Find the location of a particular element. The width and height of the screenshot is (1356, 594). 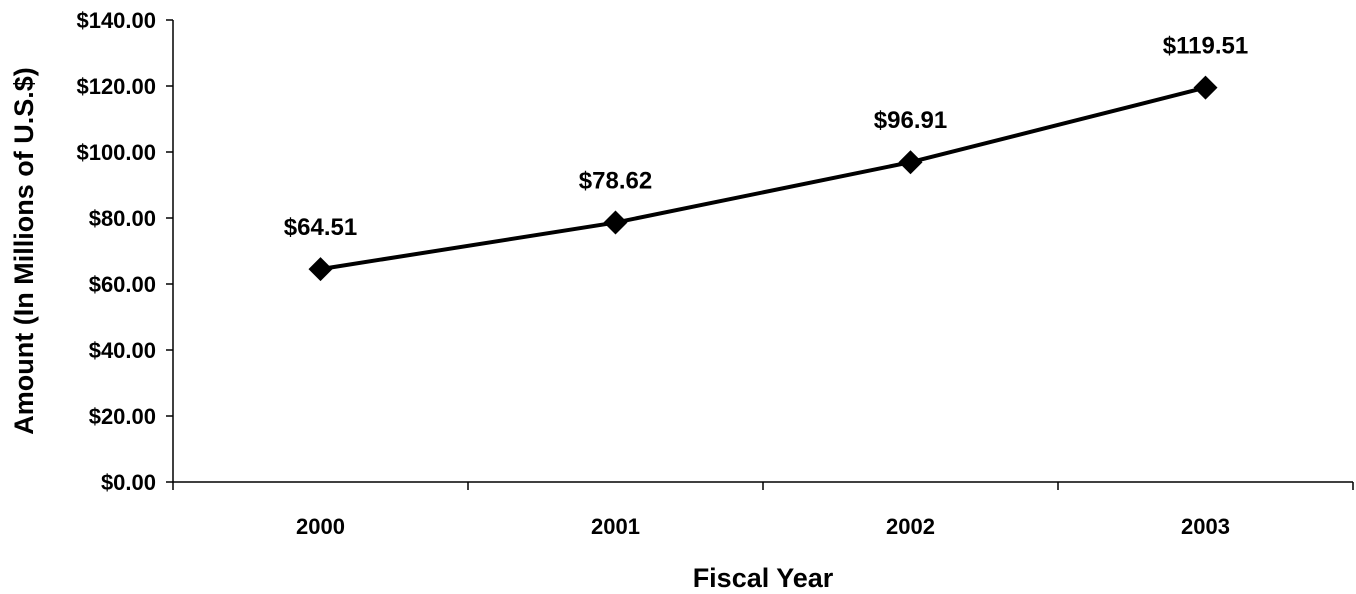

data-label: $78.62 is located at coordinates (615, 181).